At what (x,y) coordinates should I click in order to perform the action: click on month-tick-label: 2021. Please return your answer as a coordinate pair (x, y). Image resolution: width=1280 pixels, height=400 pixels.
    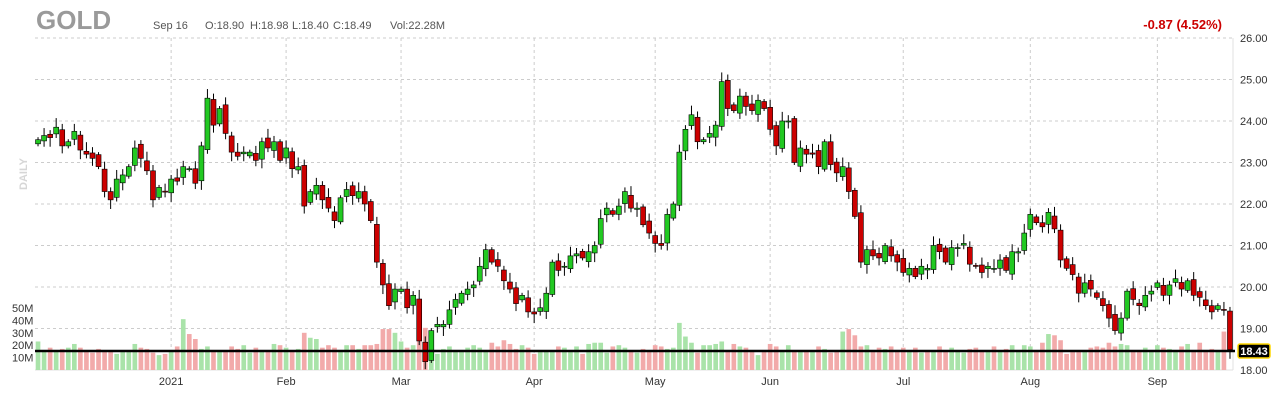
    Looking at the image, I should click on (171, 382).